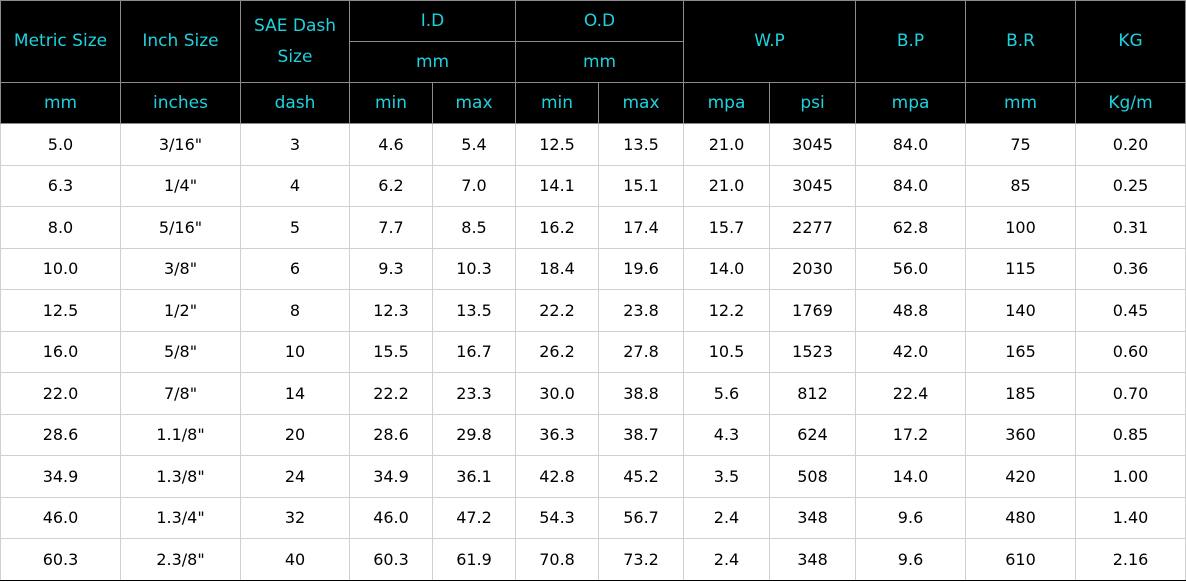  What do you see at coordinates (813, 393) in the screenshot?
I see `table-cell: 812` at bounding box center [813, 393].